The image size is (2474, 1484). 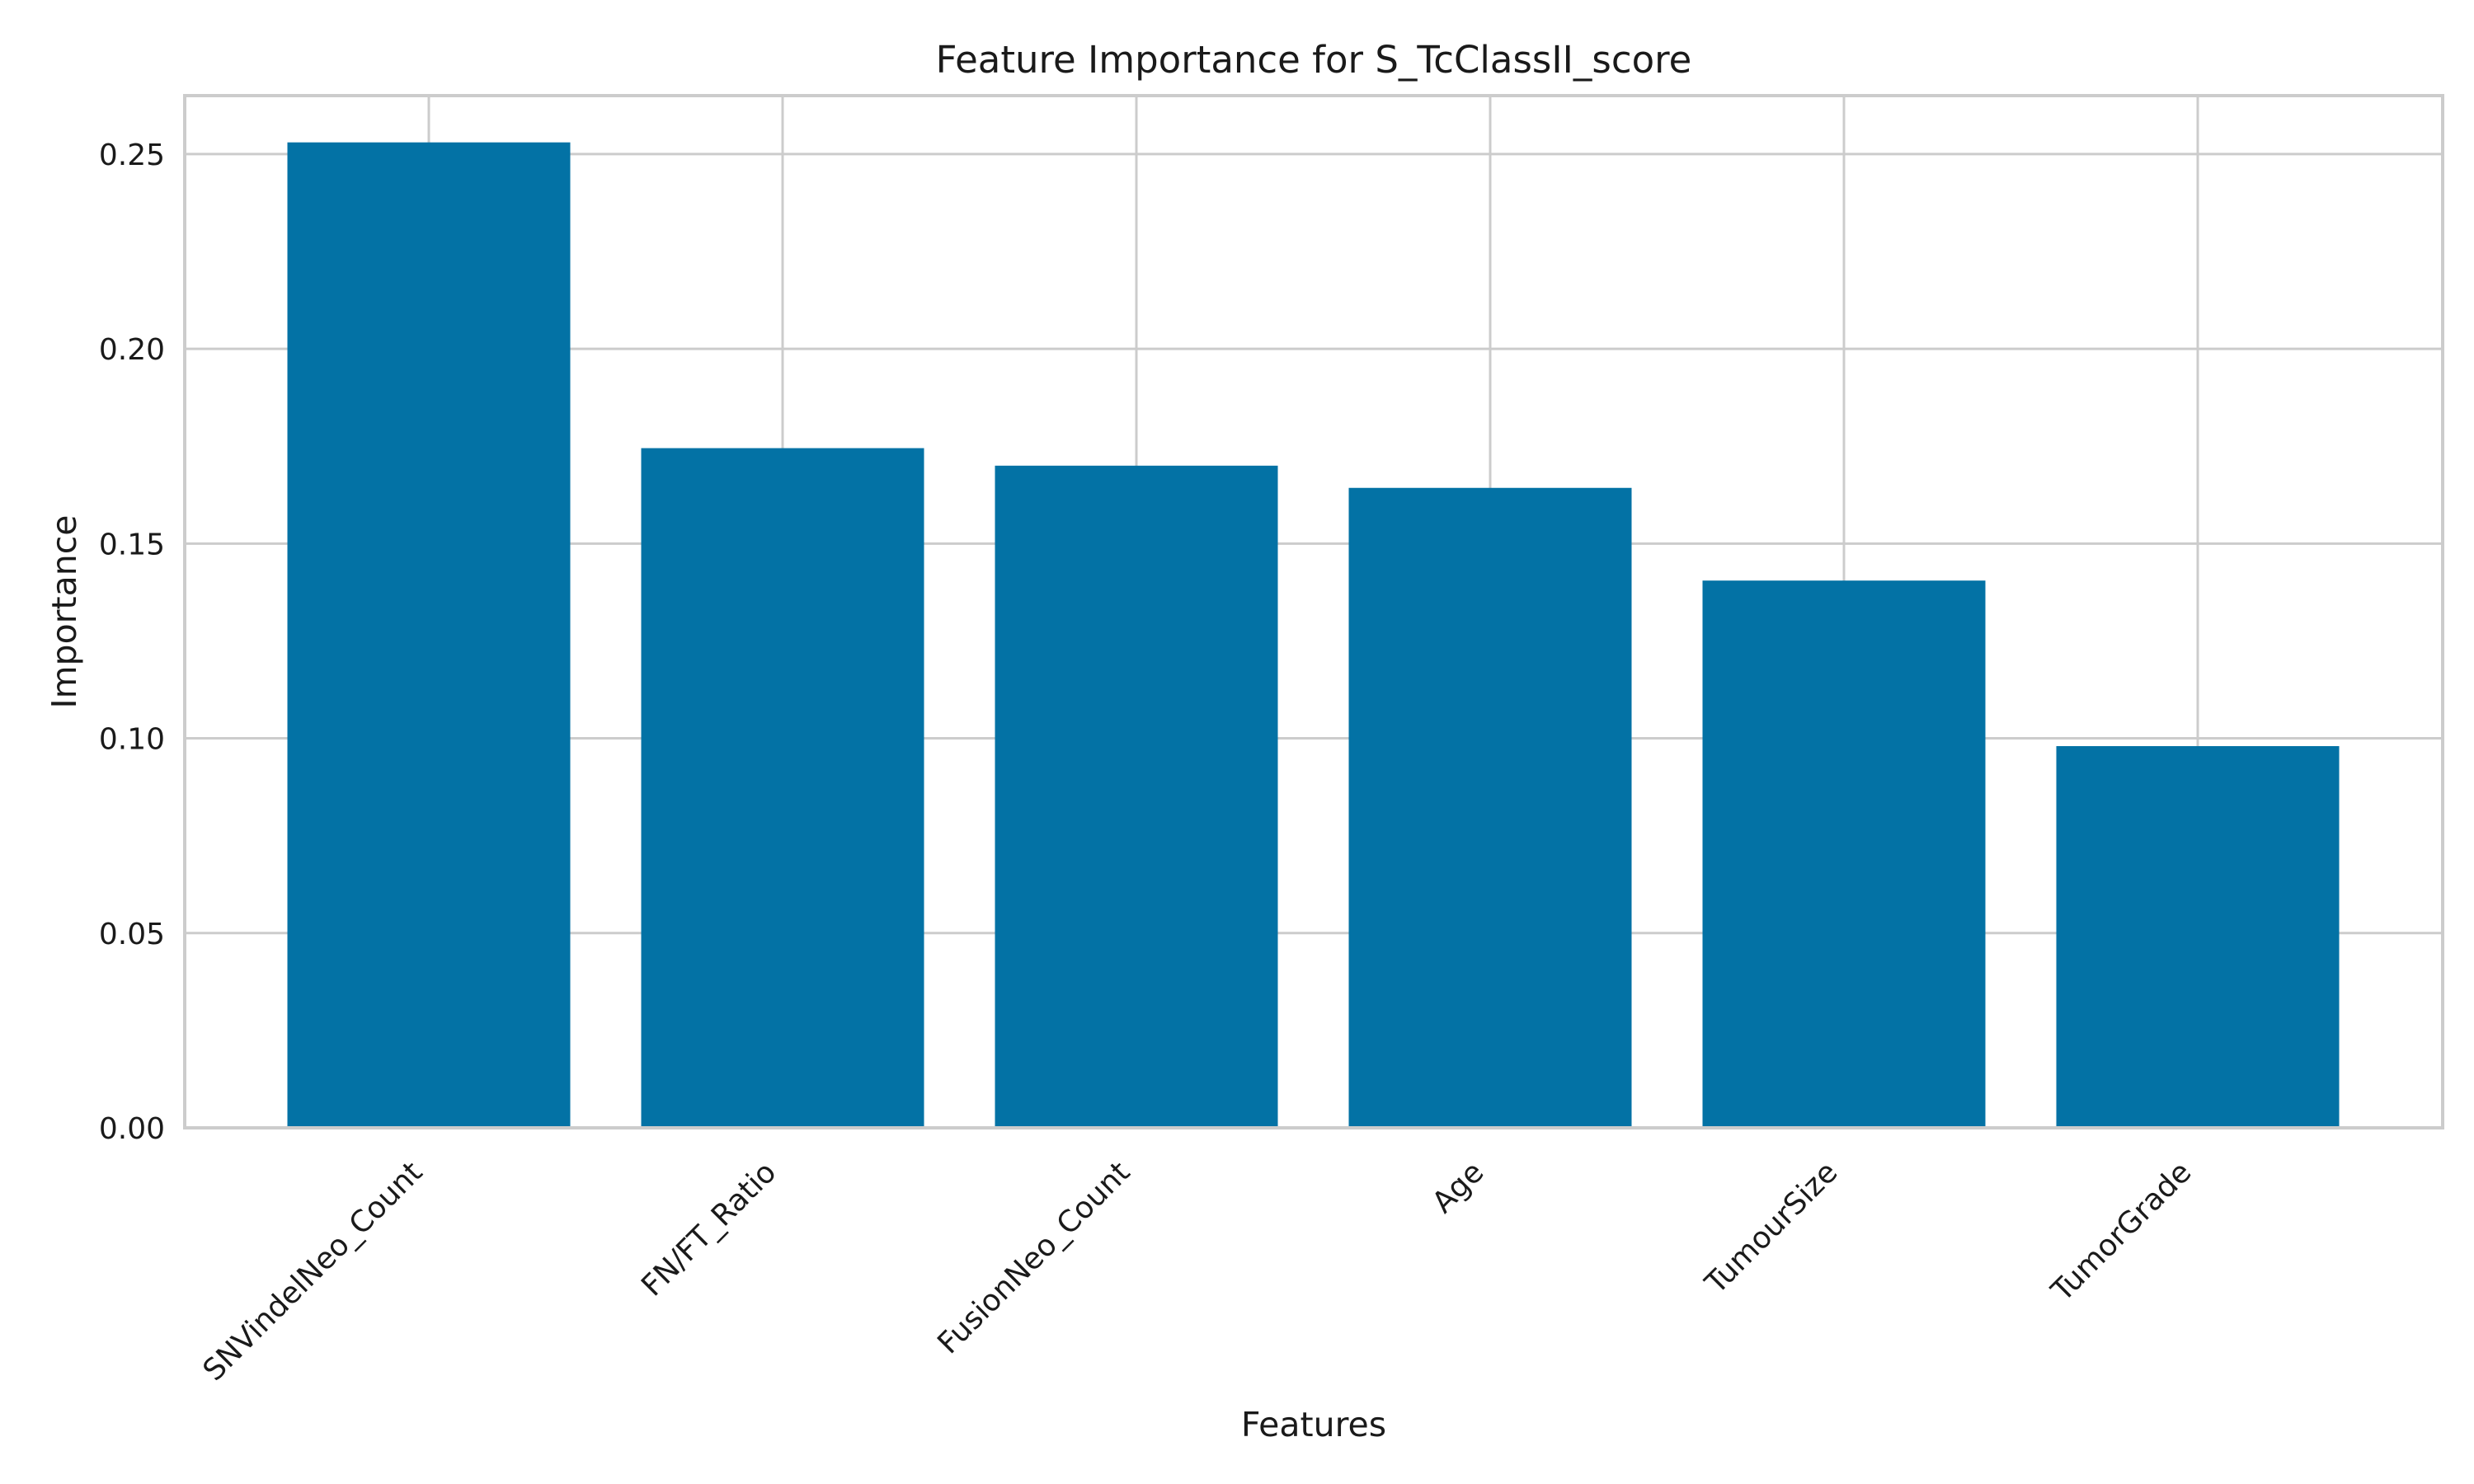 What do you see at coordinates (64, 612) in the screenshot?
I see `y-axis-label: Importance` at bounding box center [64, 612].